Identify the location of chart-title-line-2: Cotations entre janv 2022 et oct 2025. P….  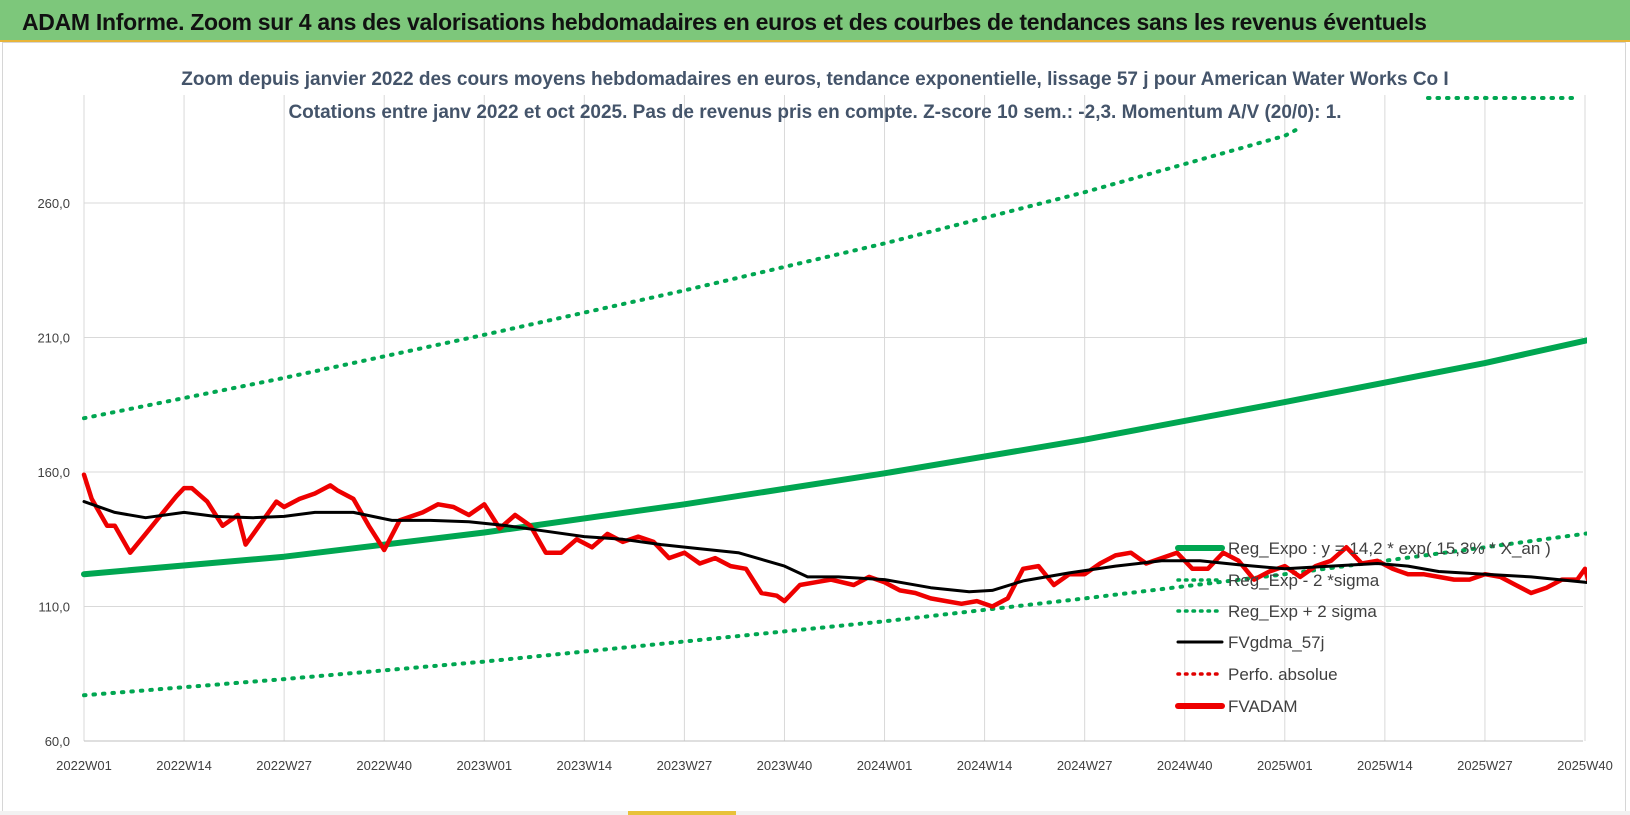
(814, 112).